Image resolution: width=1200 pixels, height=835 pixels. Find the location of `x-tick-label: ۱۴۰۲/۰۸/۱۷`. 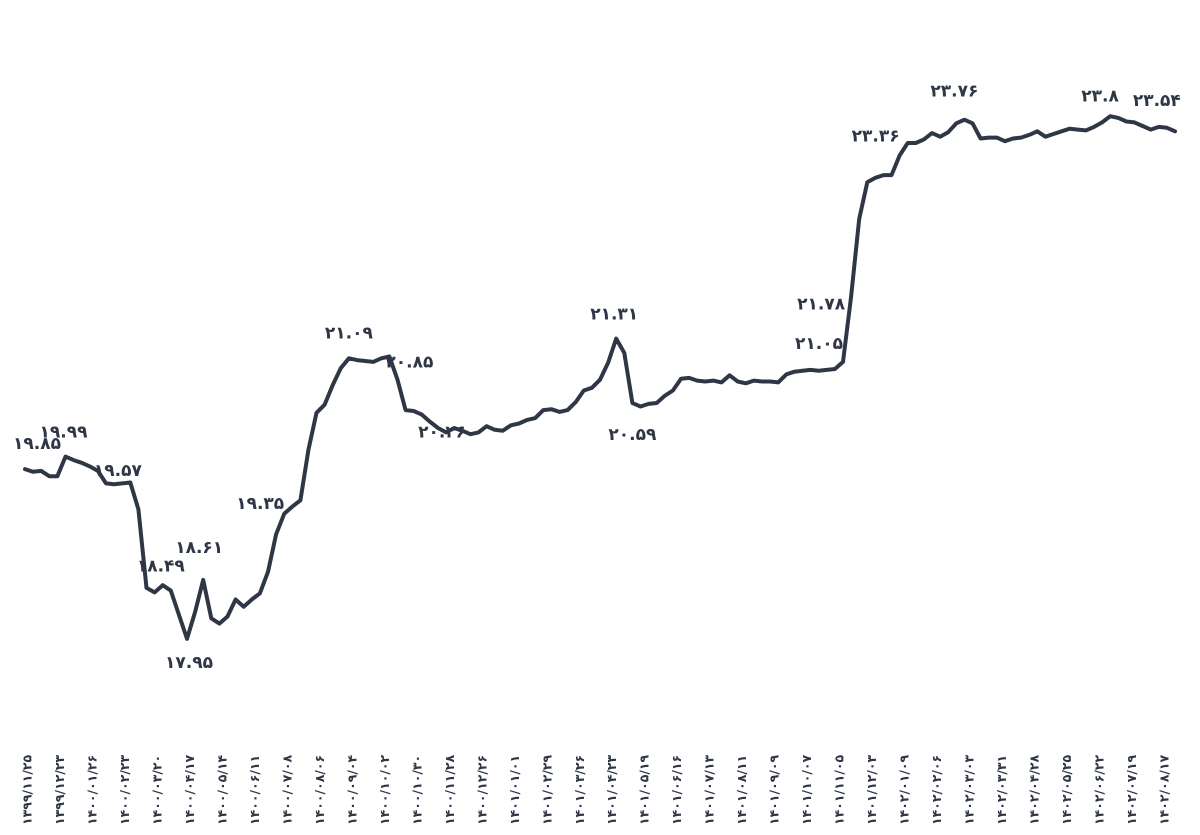

x-tick-label: ۱۴۰۲/۰۸/۱۷ is located at coordinates (1164, 789).